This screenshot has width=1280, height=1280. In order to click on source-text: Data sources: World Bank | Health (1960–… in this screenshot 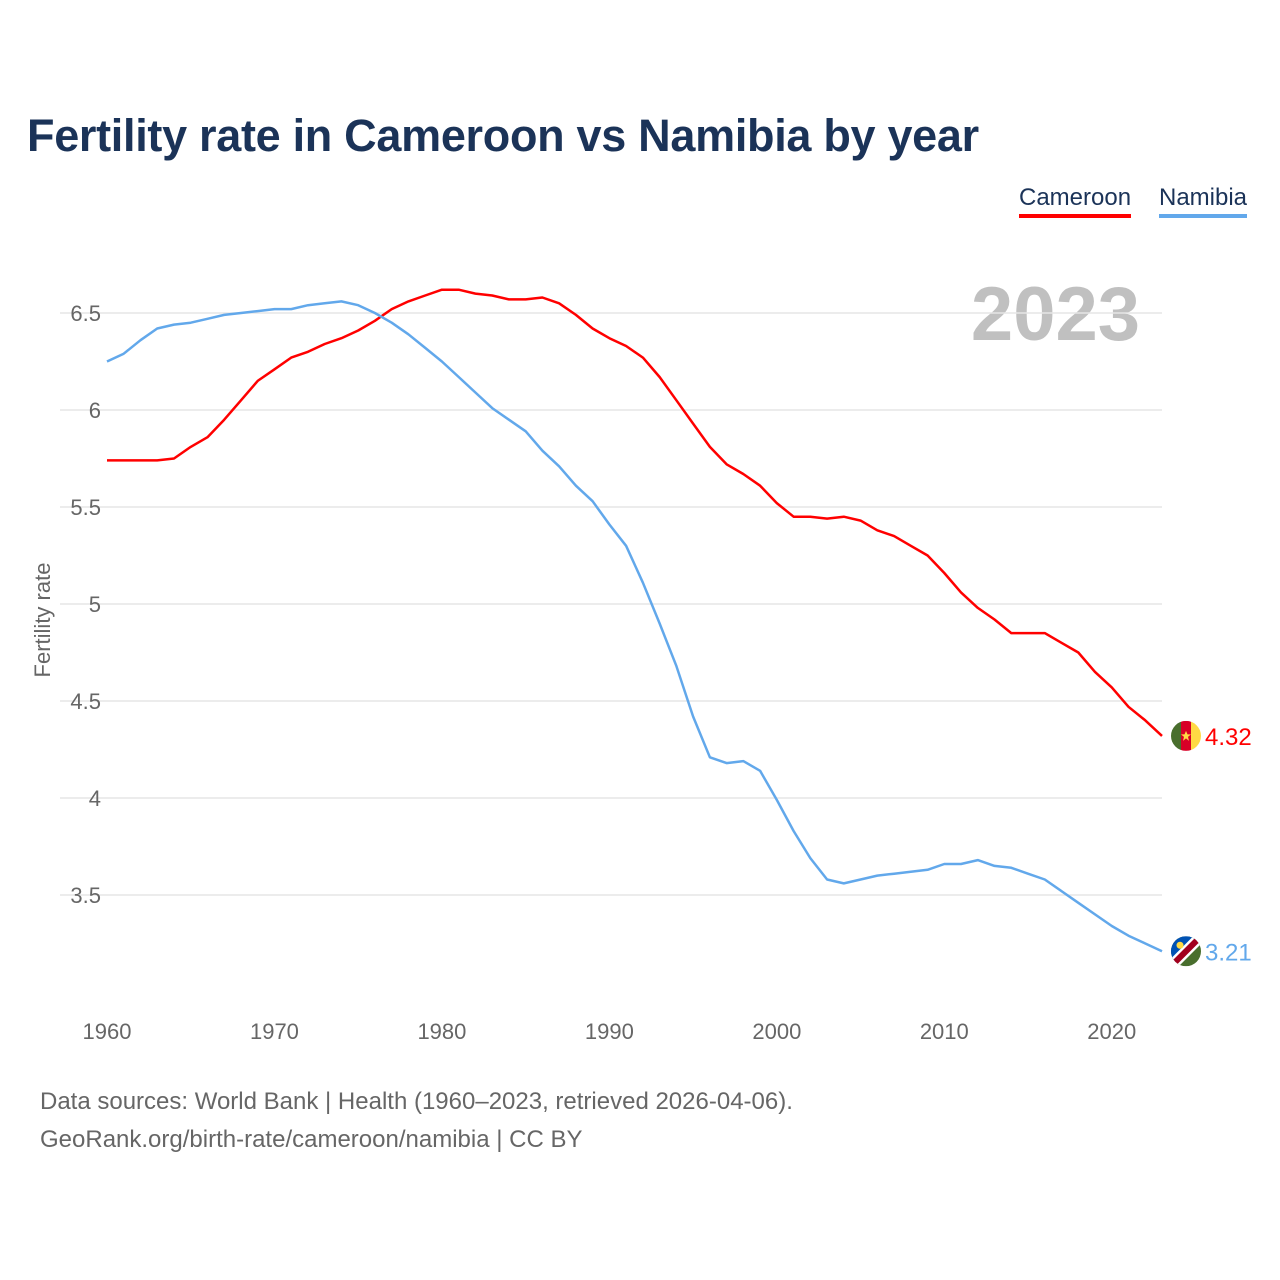, I will do `click(416, 1101)`.